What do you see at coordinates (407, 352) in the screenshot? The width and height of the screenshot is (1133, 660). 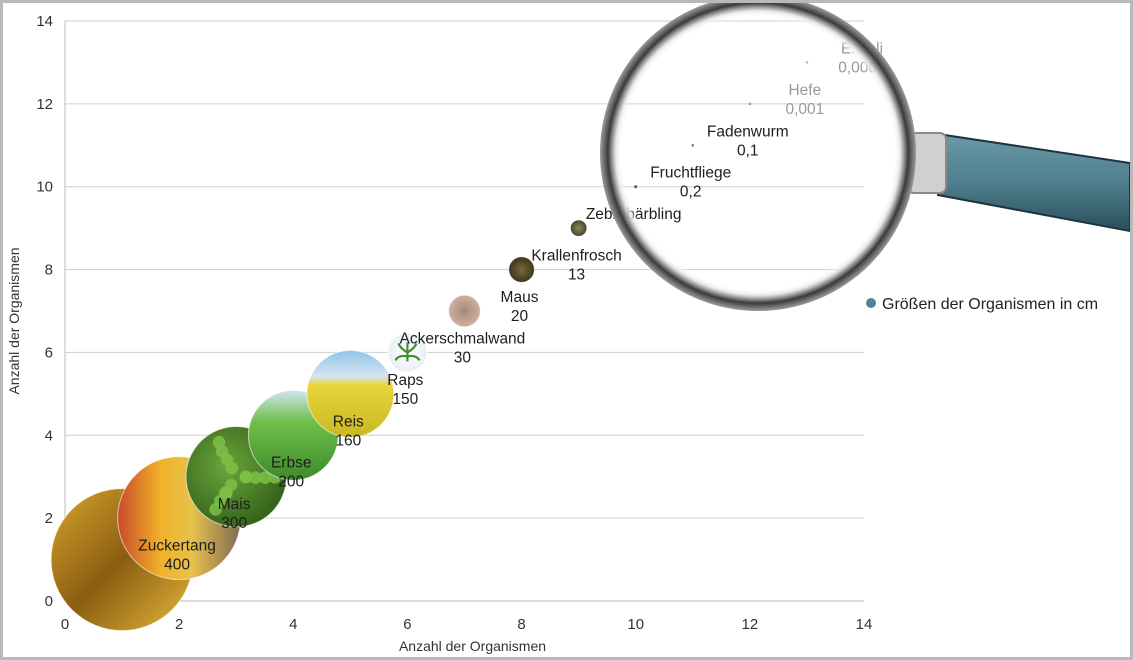 I see `plant-sprig-icon` at bounding box center [407, 352].